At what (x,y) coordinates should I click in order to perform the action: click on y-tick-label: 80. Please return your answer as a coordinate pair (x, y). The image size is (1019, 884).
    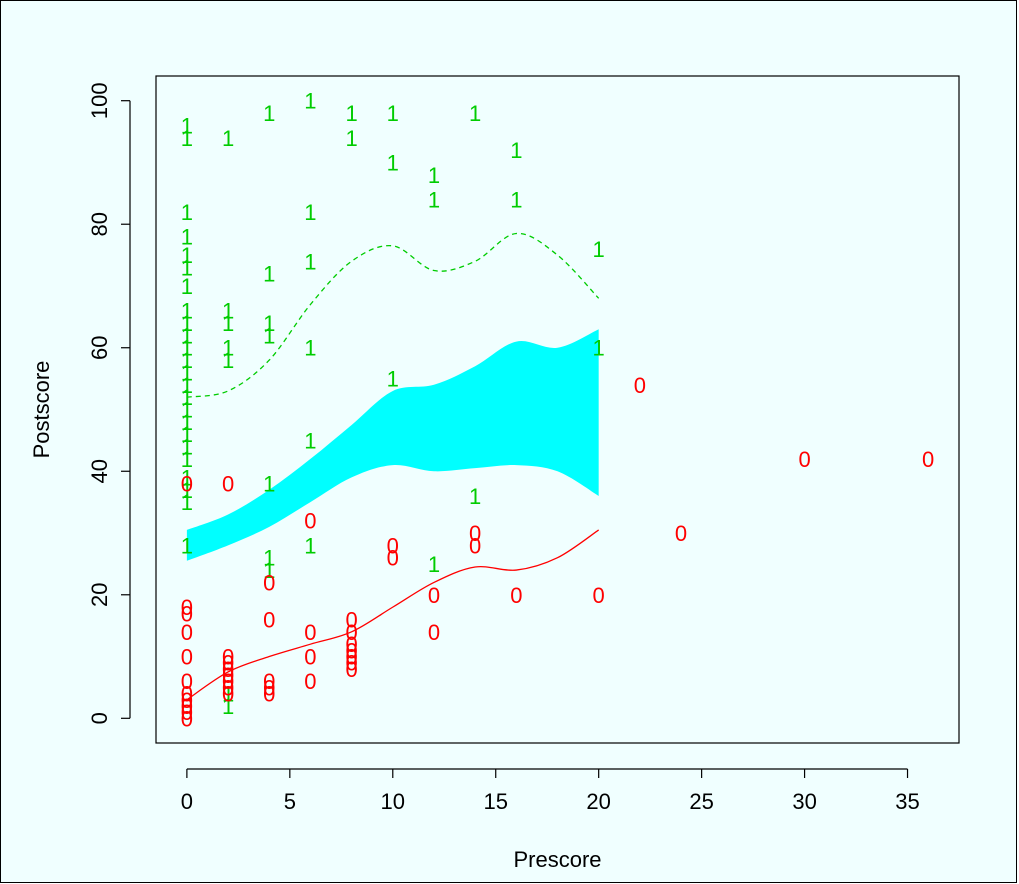
    Looking at the image, I should click on (99, 224).